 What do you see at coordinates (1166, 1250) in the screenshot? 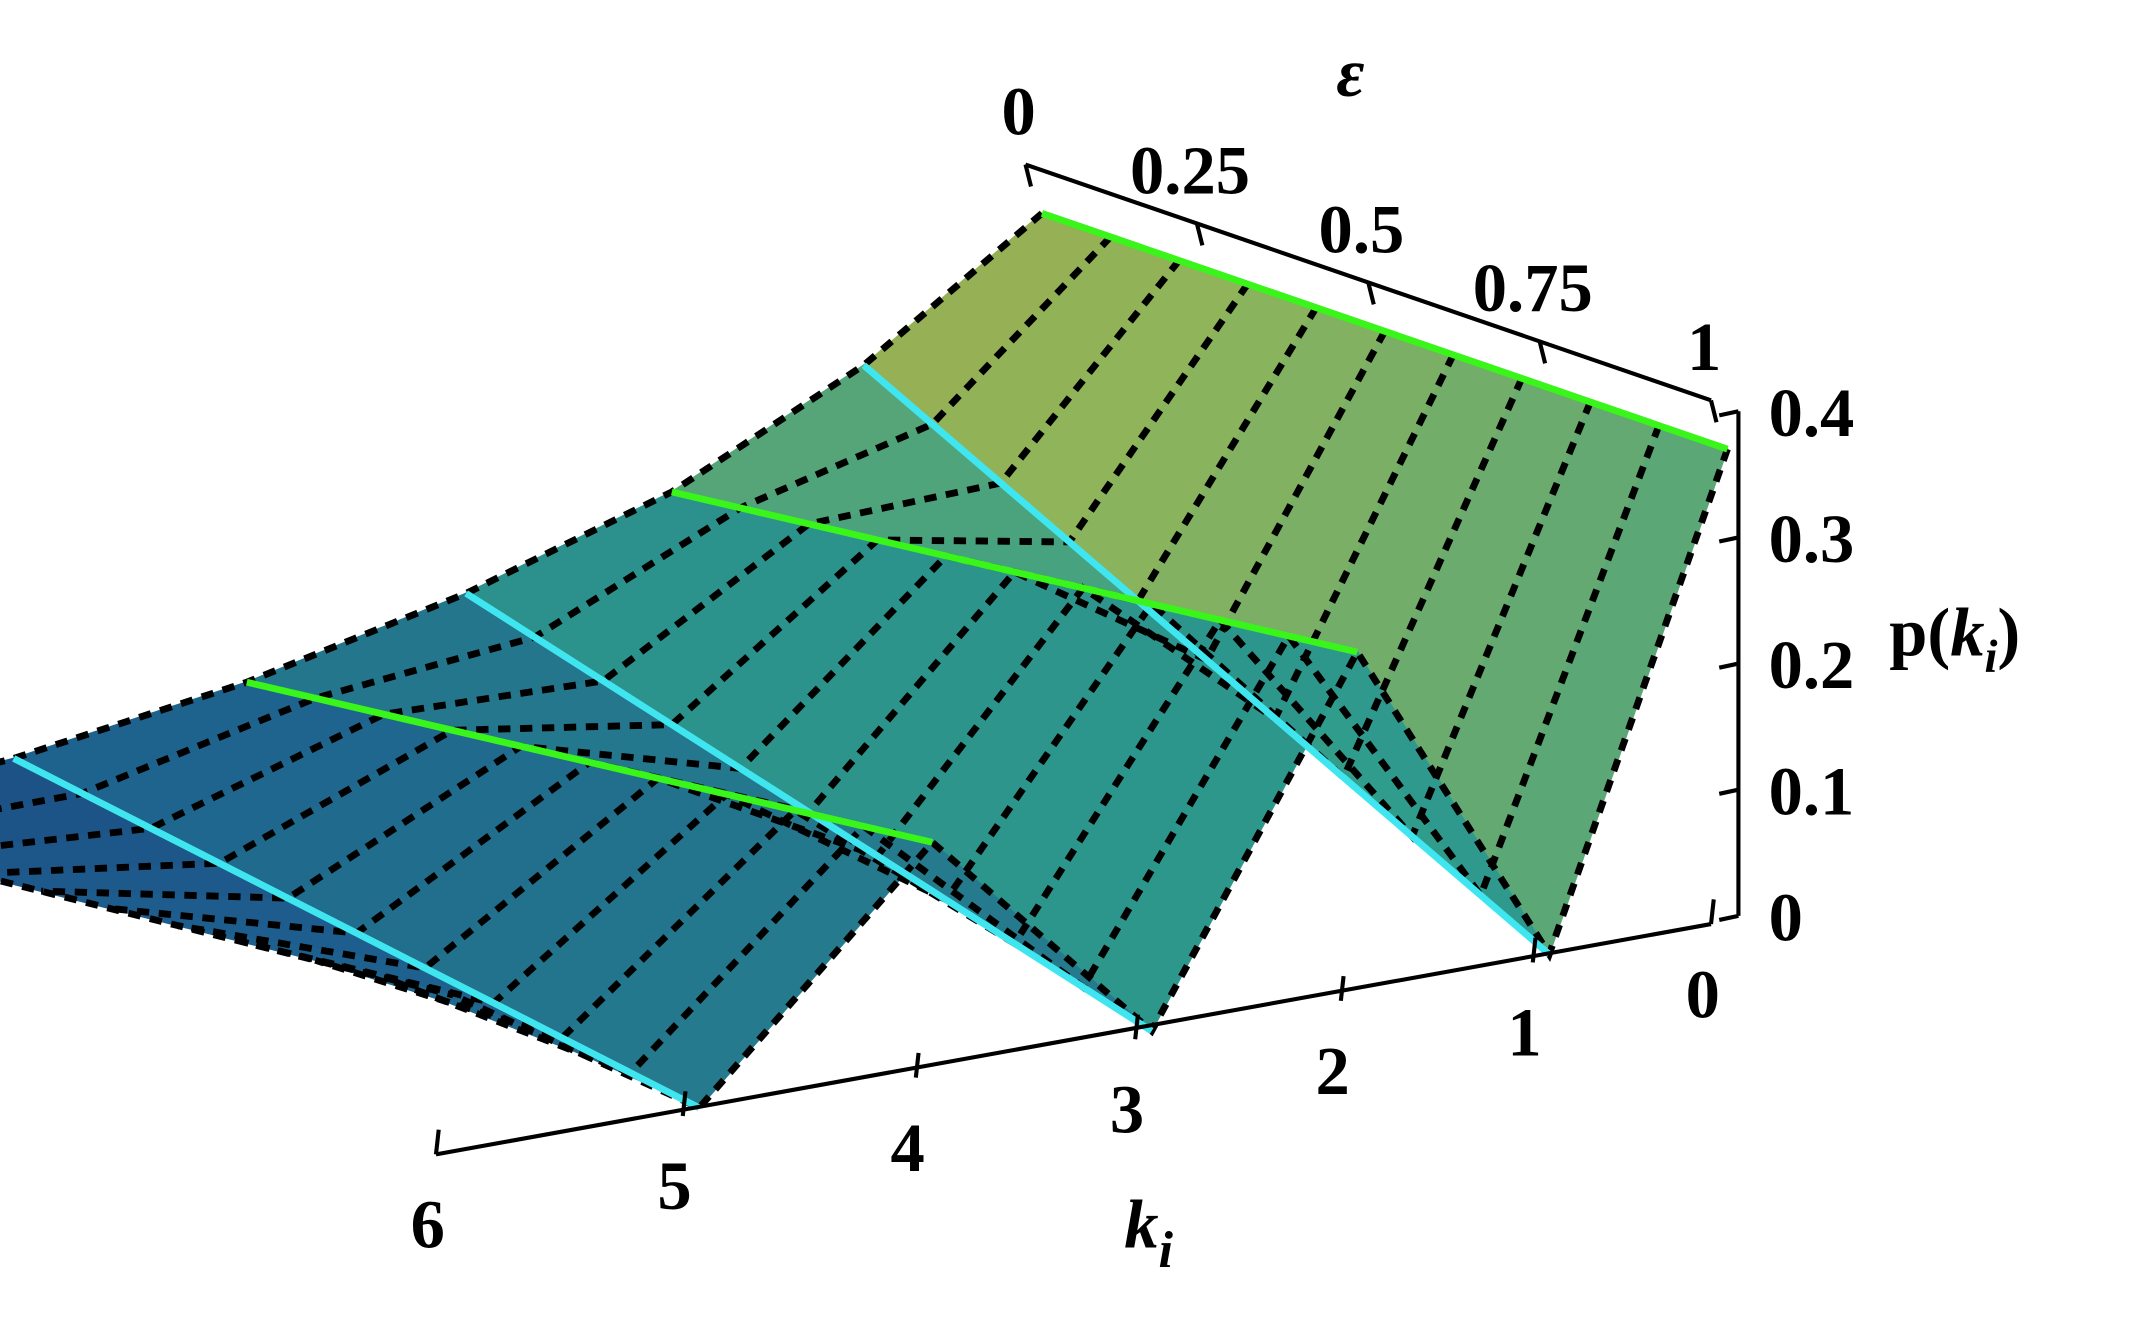
I see `x-axis-title-sub: i` at bounding box center [1166, 1250].